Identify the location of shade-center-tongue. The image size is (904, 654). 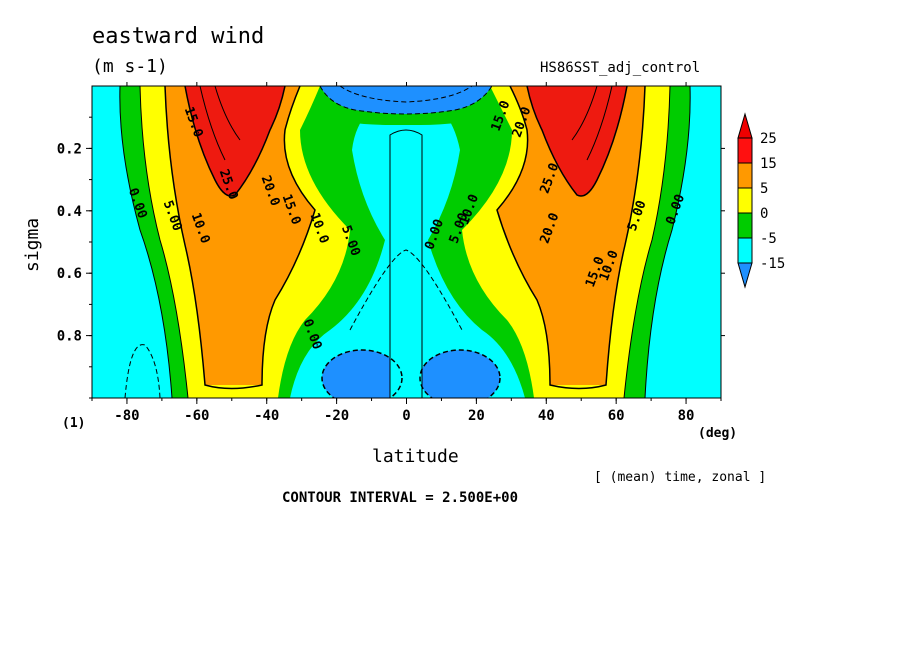
(406, 264).